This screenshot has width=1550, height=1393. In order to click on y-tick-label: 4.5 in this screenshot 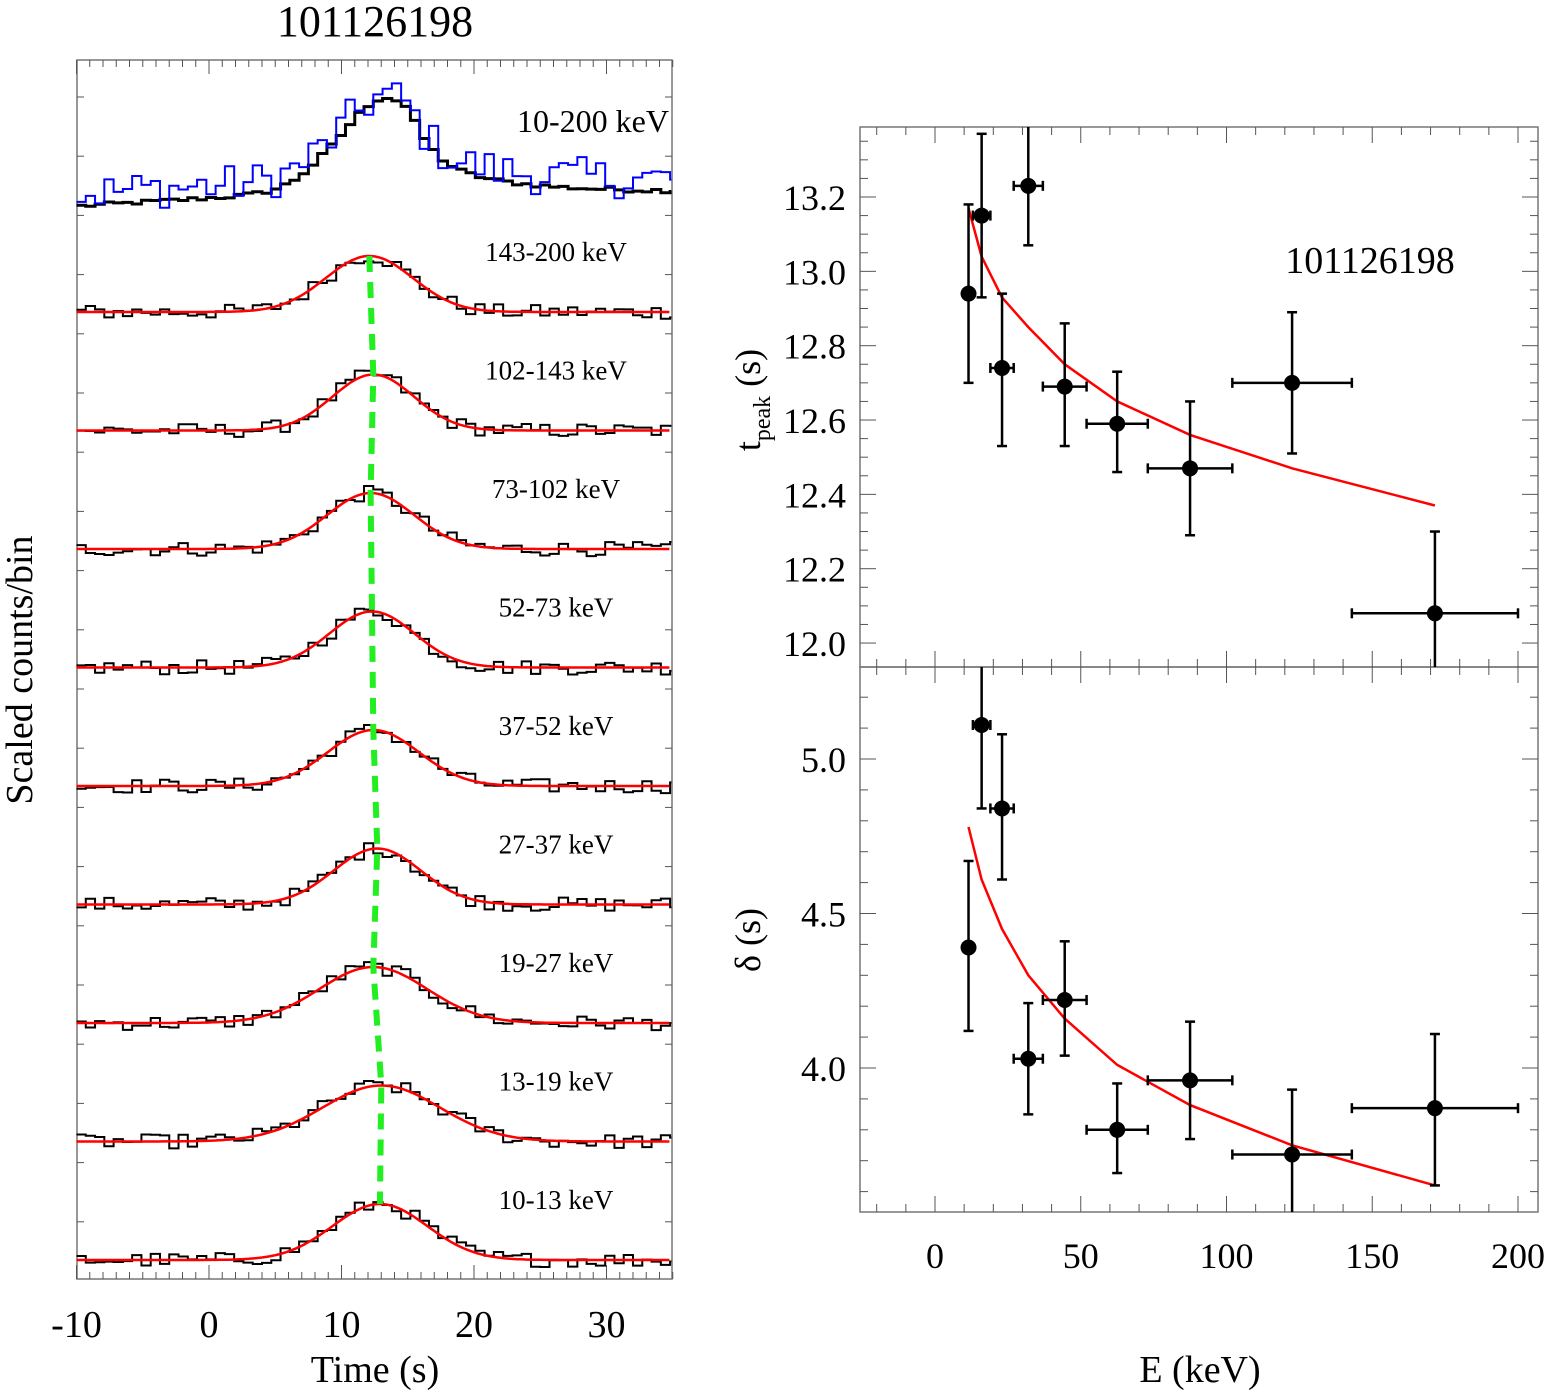, I will do `click(823, 915)`.